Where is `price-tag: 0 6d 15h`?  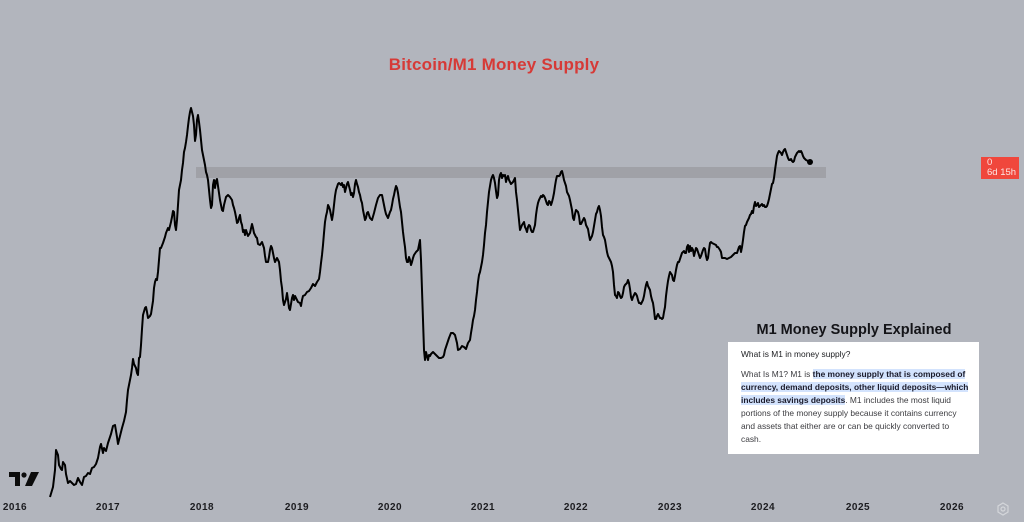 price-tag: 0 6d 15h is located at coordinates (1000, 168).